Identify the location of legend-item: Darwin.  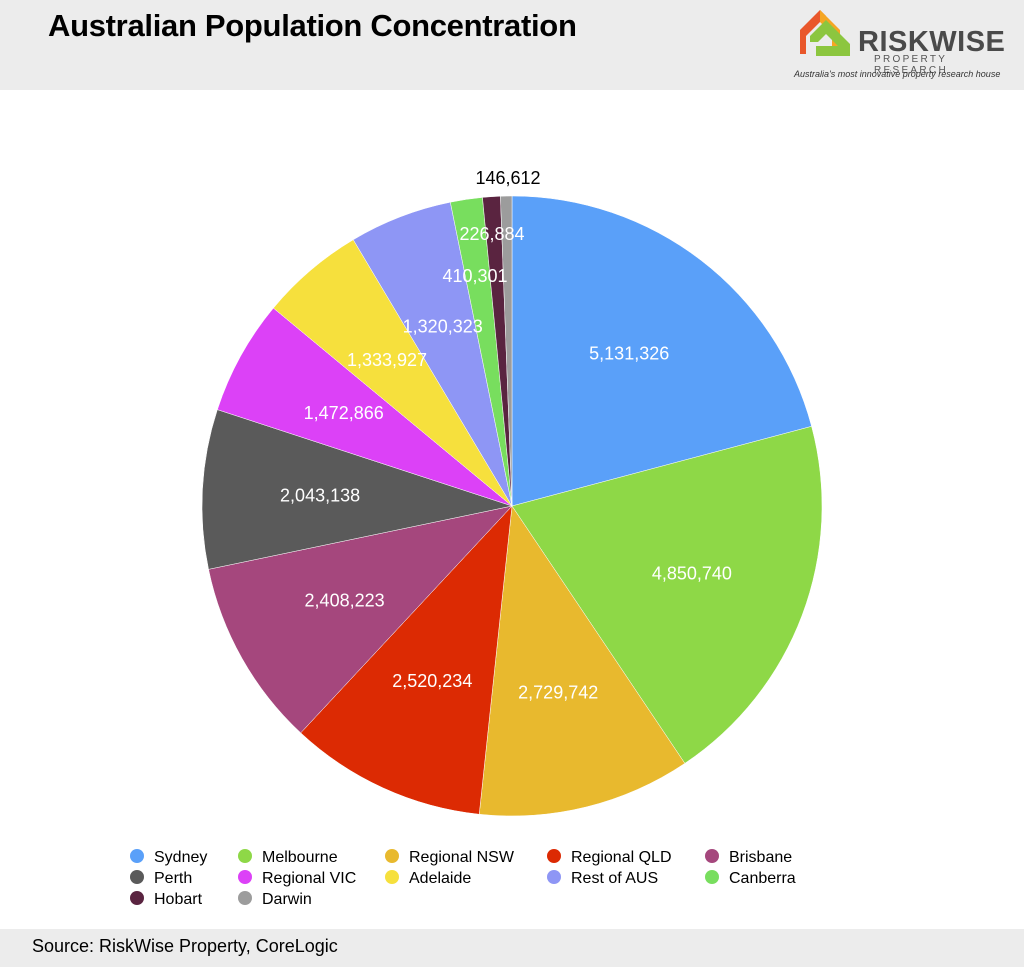
(275, 900).